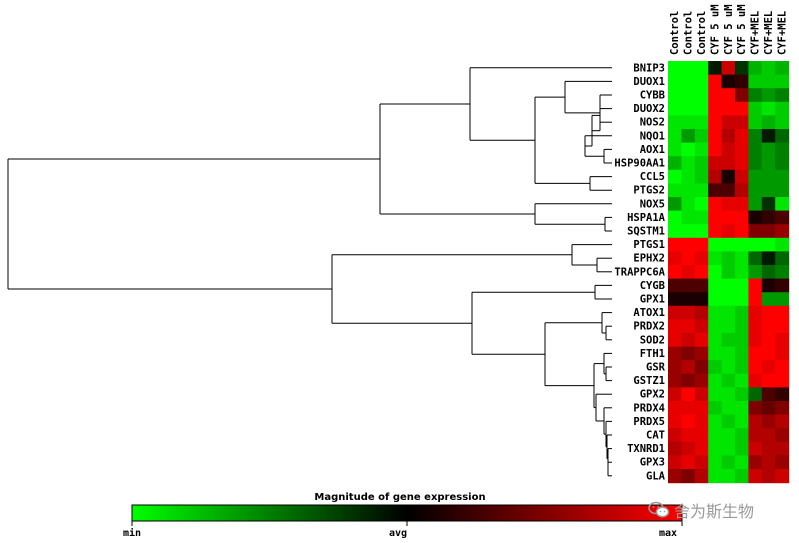 Image resolution: width=799 pixels, height=543 pixels. What do you see at coordinates (729, 29) in the screenshot?
I see `column-label-4: CYF 5 uM` at bounding box center [729, 29].